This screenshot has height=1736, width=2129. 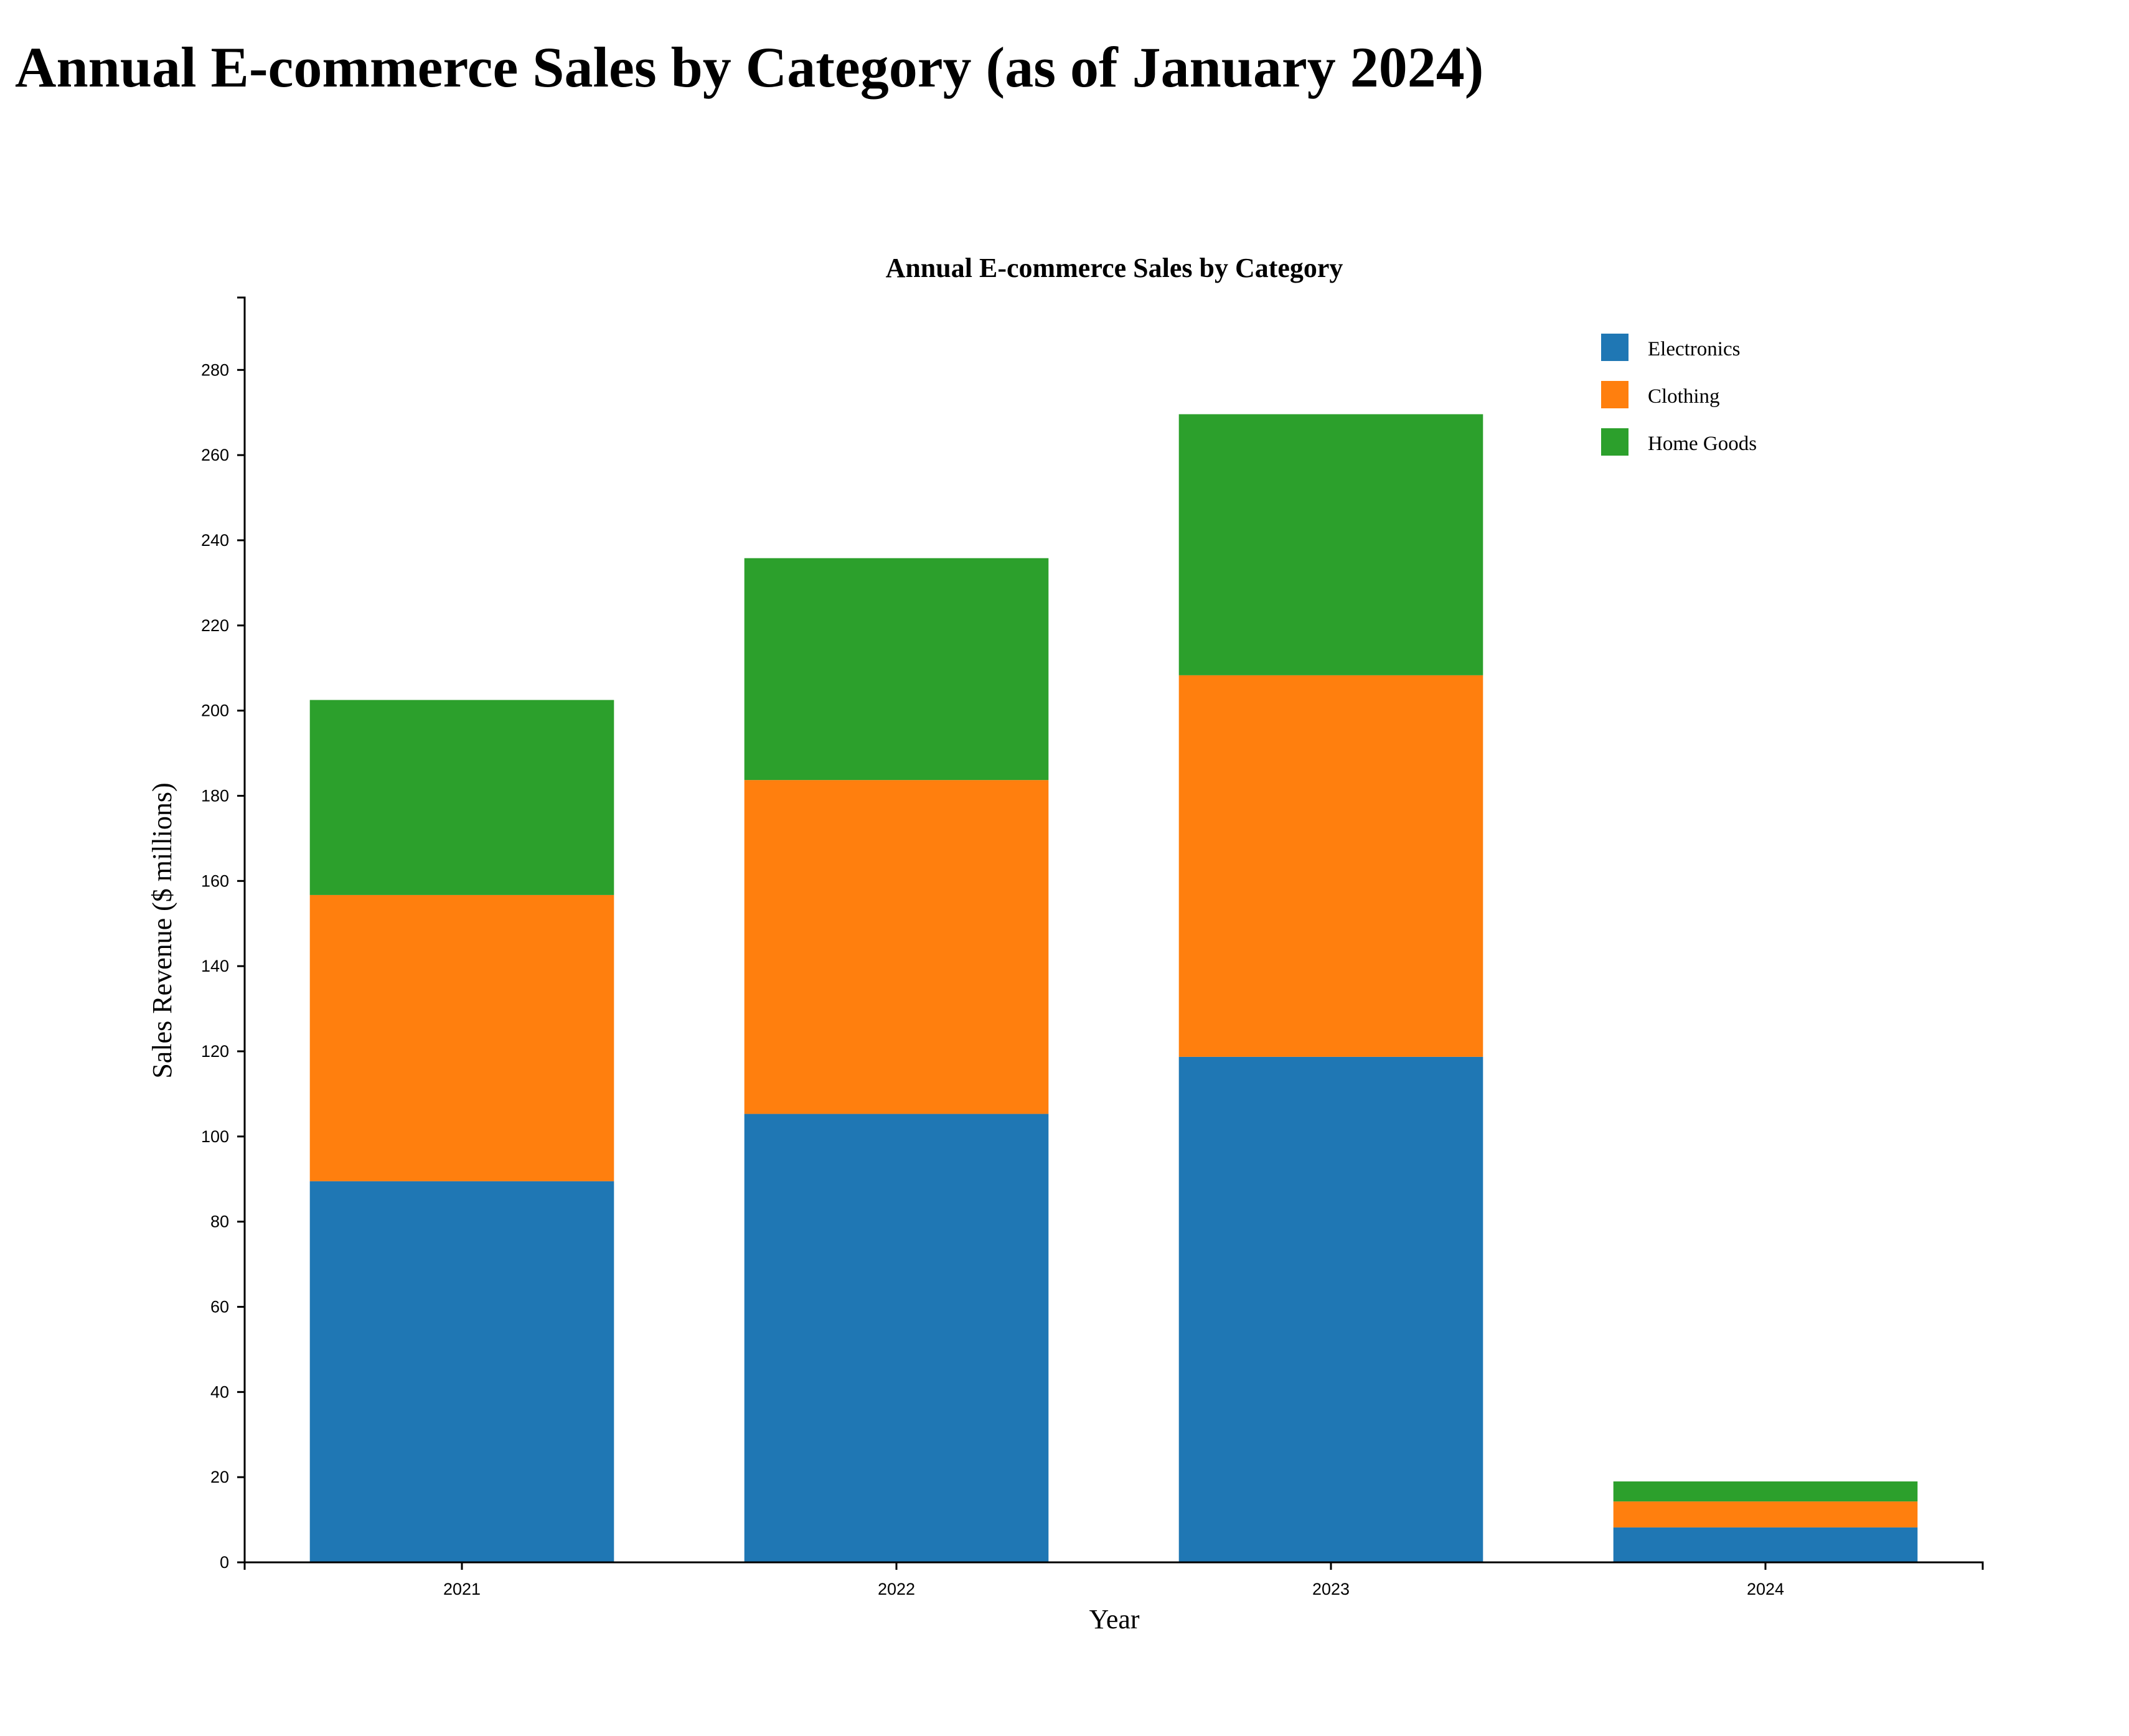 I want to click on y-tick-label: 280, so click(x=215, y=369).